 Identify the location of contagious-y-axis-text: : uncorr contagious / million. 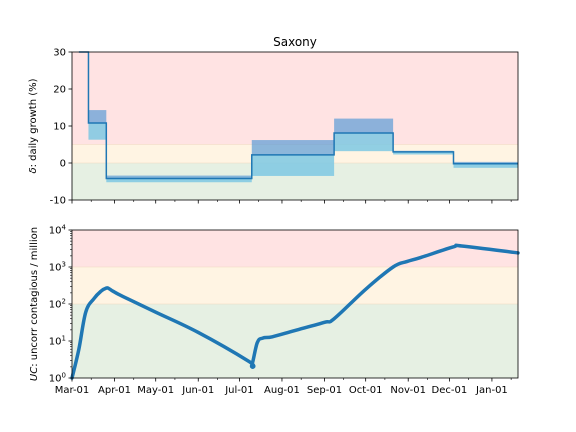
(34, 297).